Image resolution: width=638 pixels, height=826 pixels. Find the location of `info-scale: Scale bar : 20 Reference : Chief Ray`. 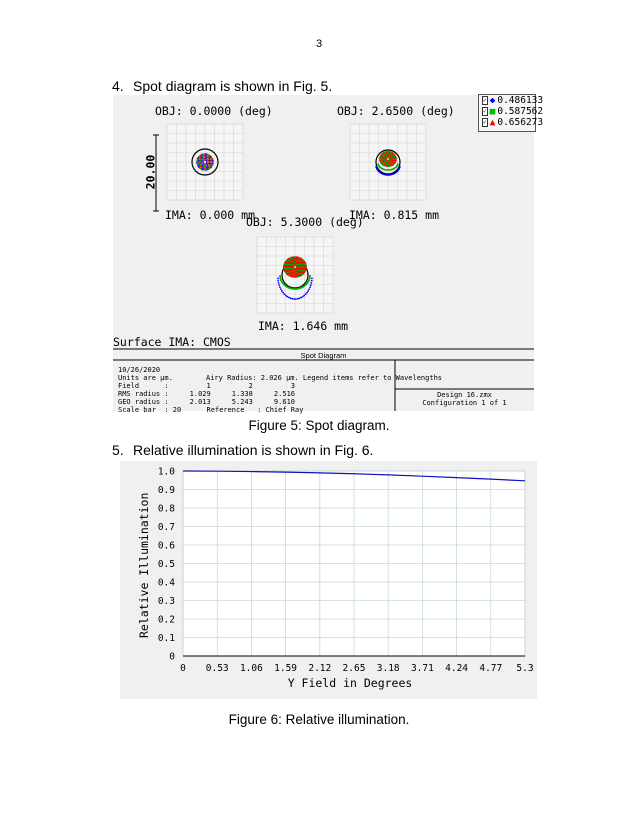

info-scale: Scale bar : 20 Reference : Chief Ray is located at coordinates (211, 410).